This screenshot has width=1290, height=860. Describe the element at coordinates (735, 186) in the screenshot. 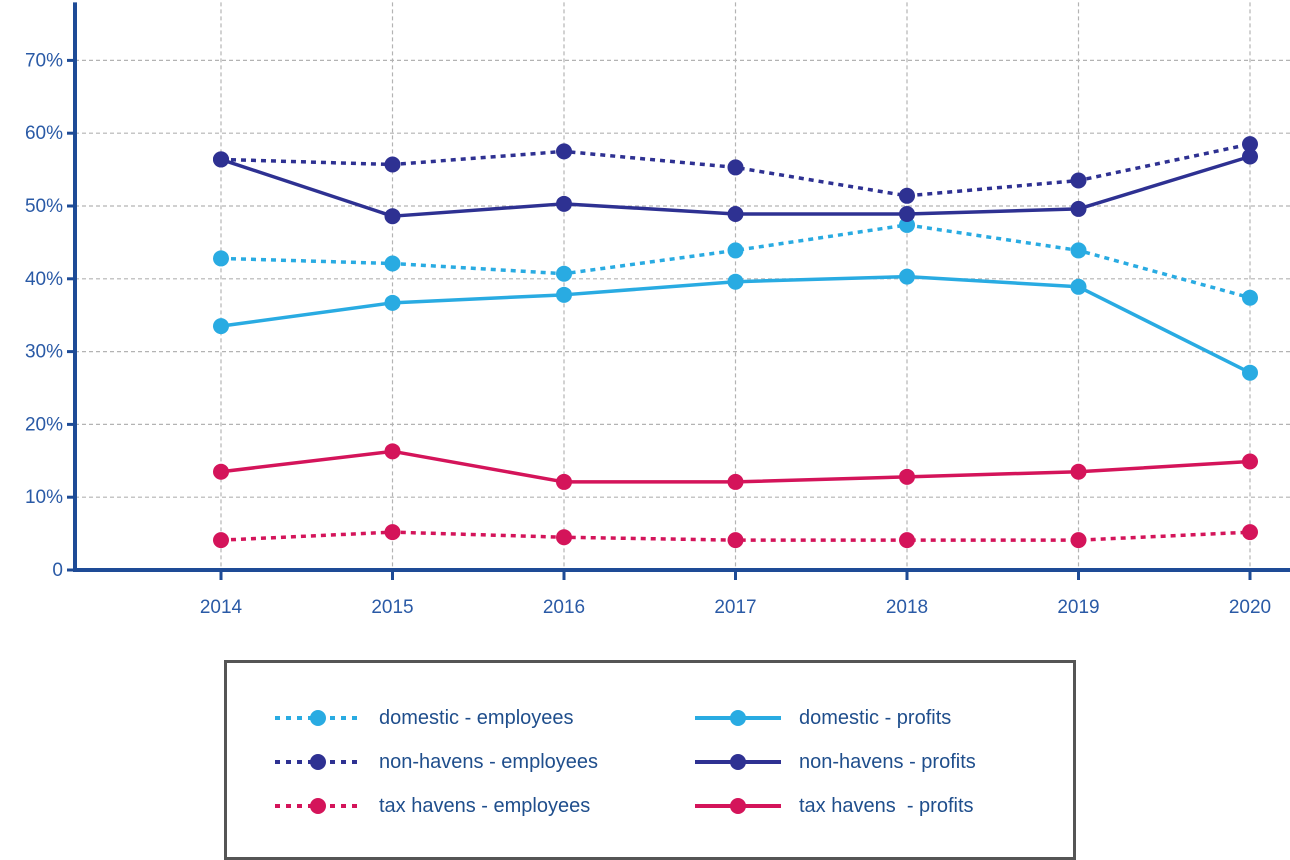

I see `series-non-havens-profits` at that location.